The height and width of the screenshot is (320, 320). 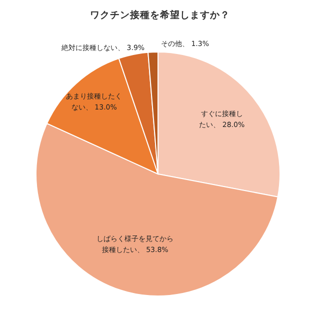 What do you see at coordinates (160, 15) in the screenshot?
I see `chart-title: ワクチン接種を希望しますか？` at bounding box center [160, 15].